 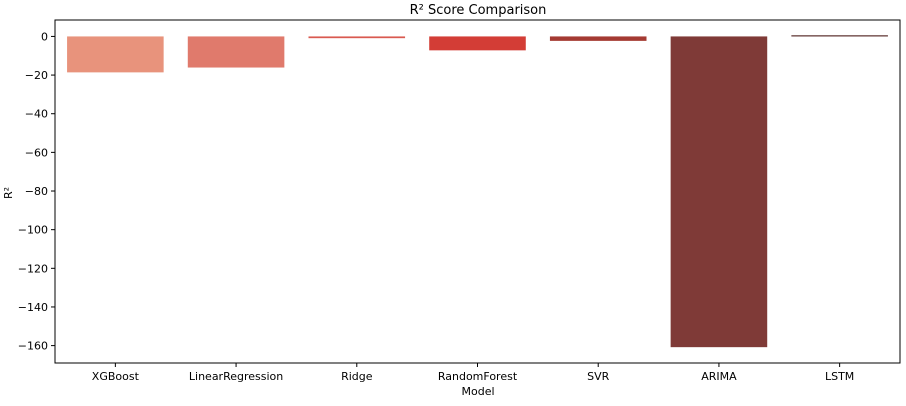 I want to click on bar-linearregression, so click(x=236, y=52).